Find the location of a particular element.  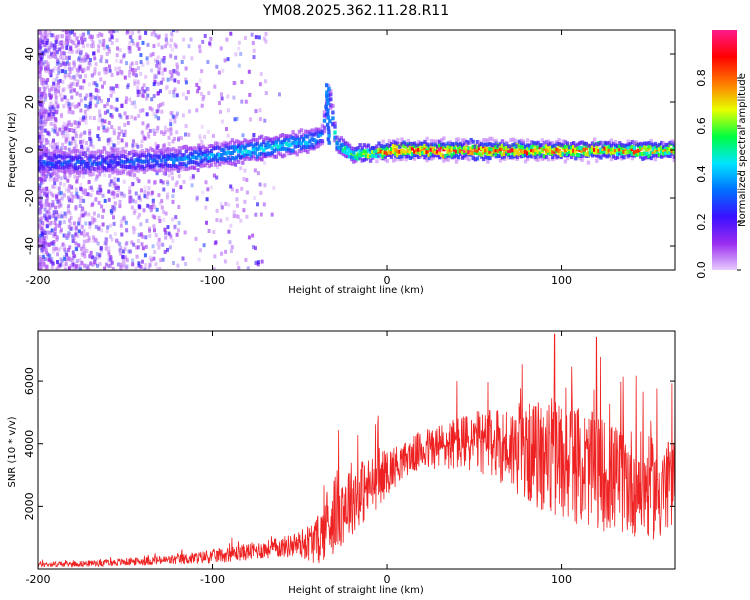

spectrogram-y-tick-label: 0 is located at coordinates (29, 150).